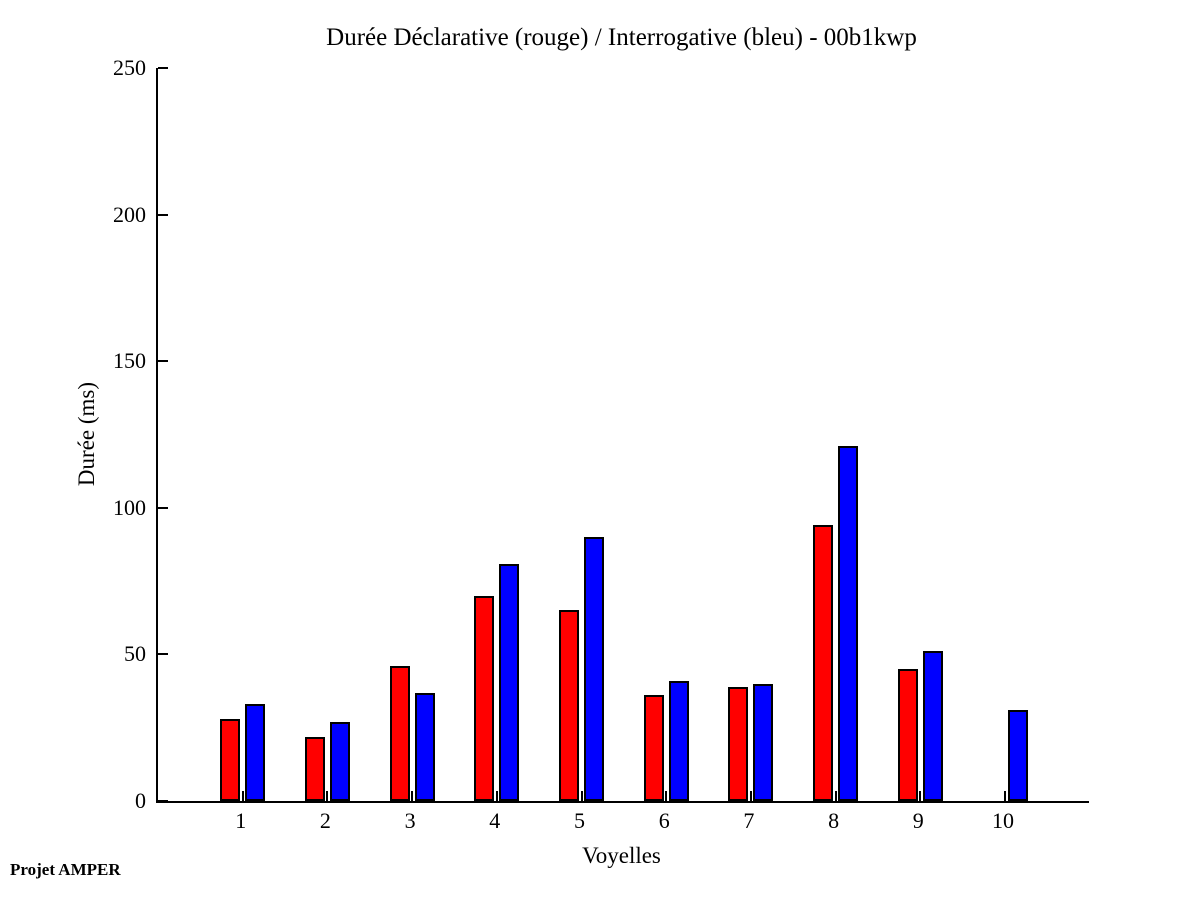  What do you see at coordinates (579, 820) in the screenshot?
I see `x-tick-label-5: 5` at bounding box center [579, 820].